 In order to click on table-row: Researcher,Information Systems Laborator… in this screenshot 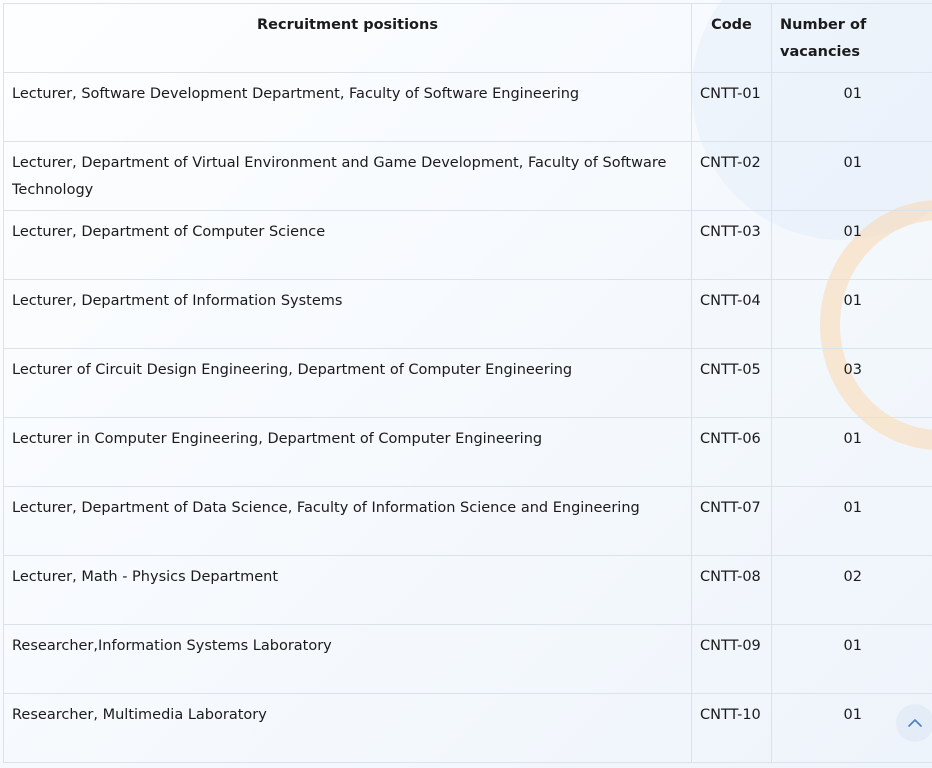, I will do `click(467, 659)`.